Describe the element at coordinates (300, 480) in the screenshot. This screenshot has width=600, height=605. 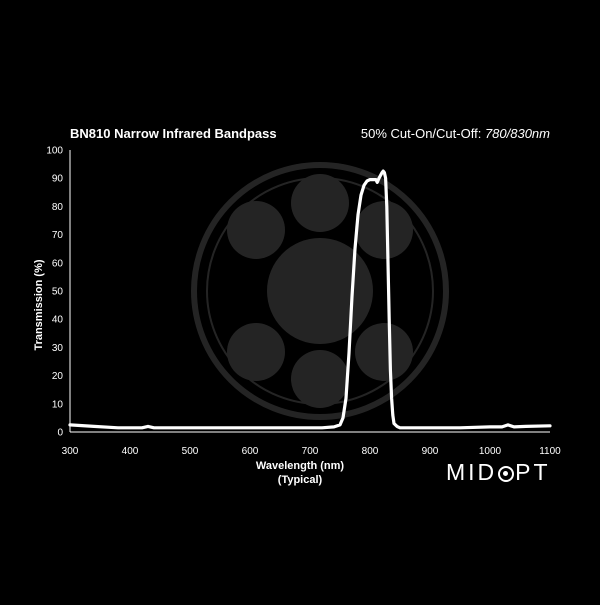
I see `x-axis-subtitle: (Typical)` at that location.